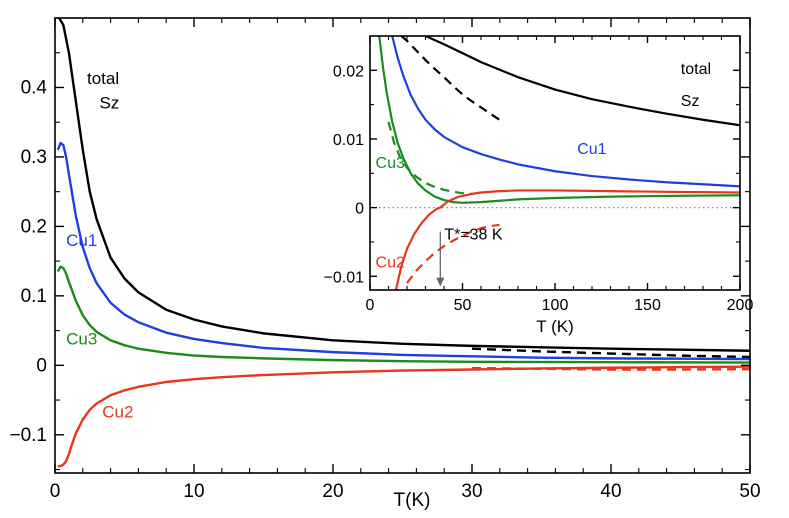 Image resolution: width=789 pixels, height=518 pixels. Describe the element at coordinates (359, 209) in the screenshot. I see `inset-y-tick-label: 0` at that location.